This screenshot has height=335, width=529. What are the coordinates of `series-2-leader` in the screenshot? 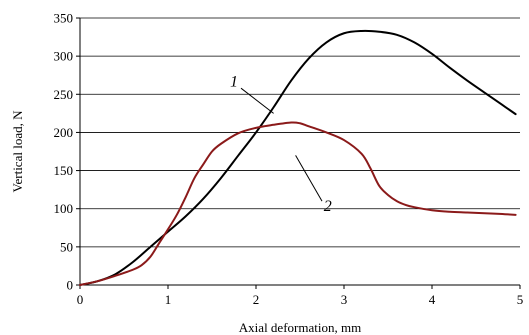 It's located at (309, 178).